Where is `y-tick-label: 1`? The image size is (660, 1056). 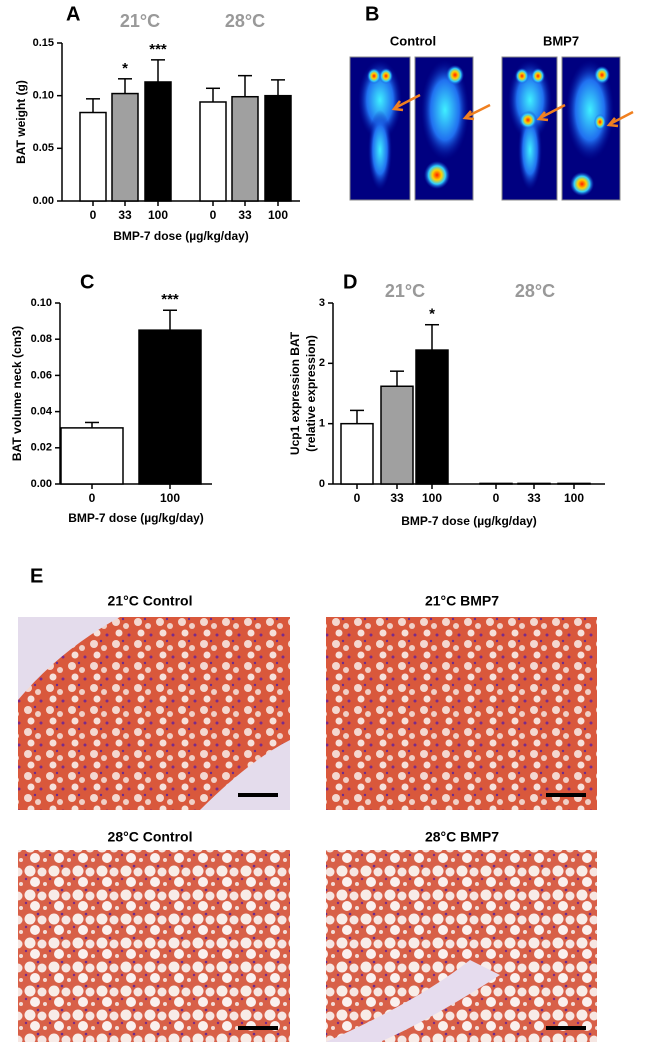 y-tick-label: 1 is located at coordinates (322, 424).